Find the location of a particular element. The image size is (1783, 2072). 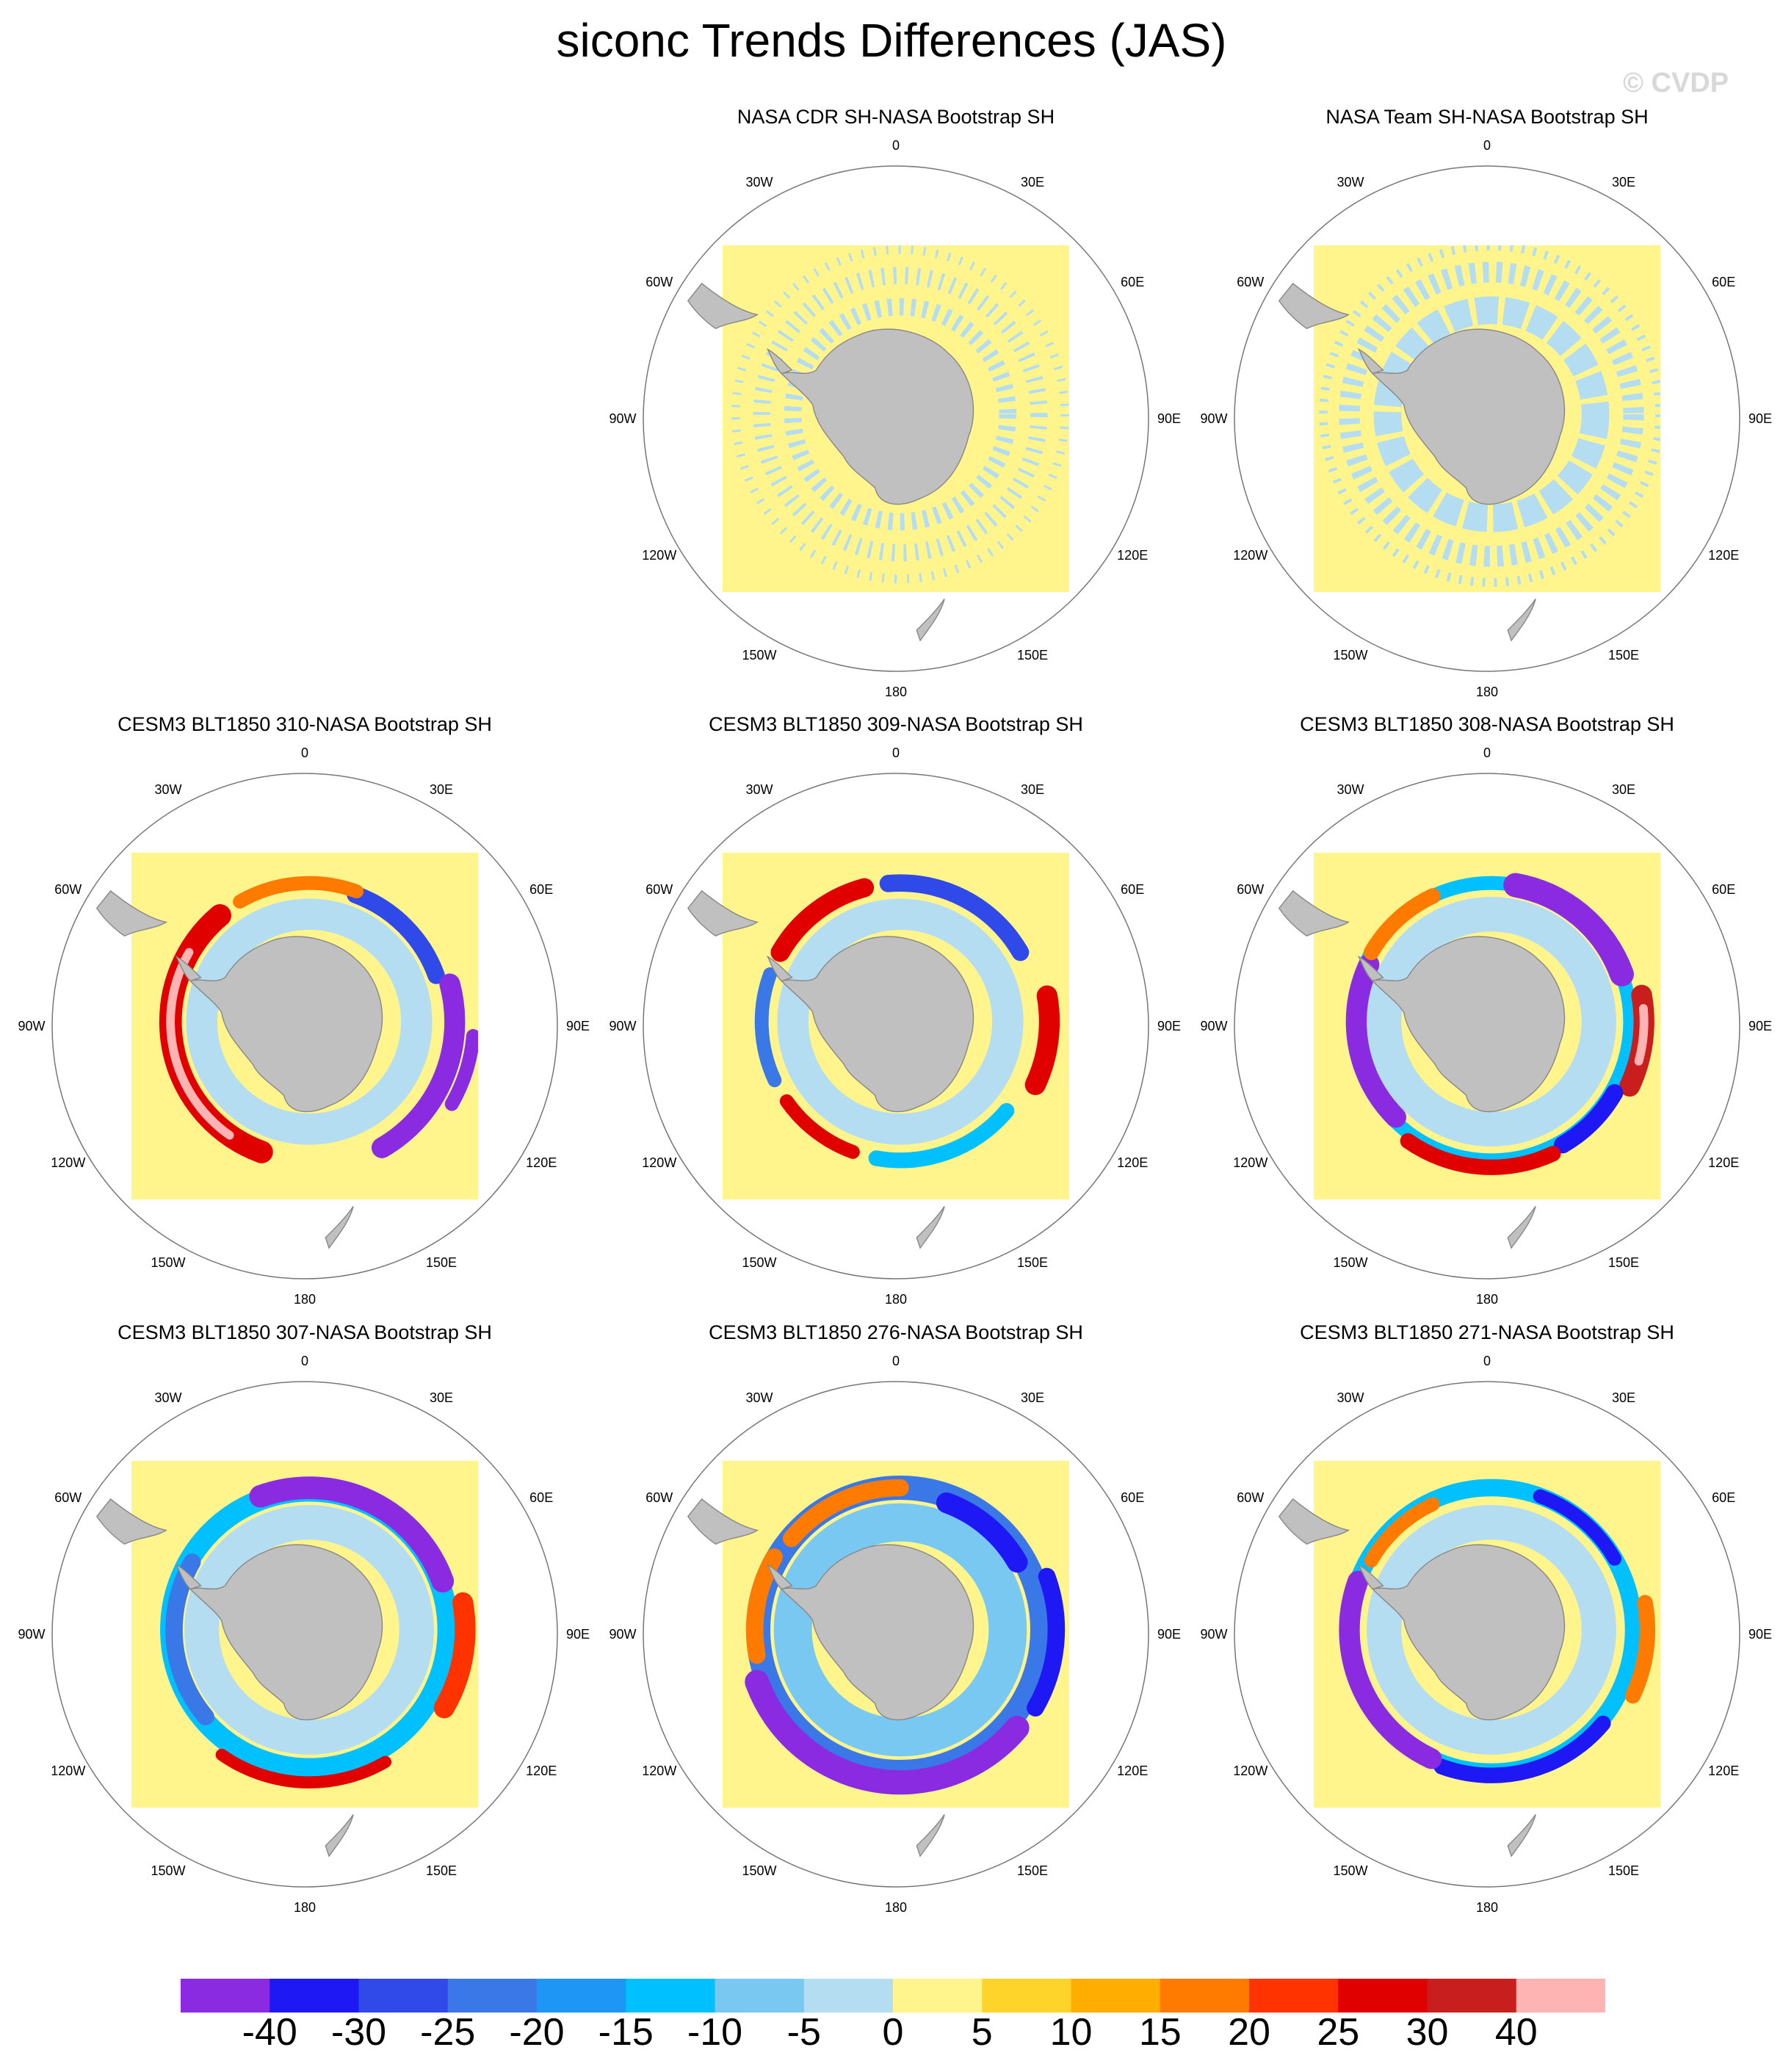

colorbar is located at coordinates (893, 1996).